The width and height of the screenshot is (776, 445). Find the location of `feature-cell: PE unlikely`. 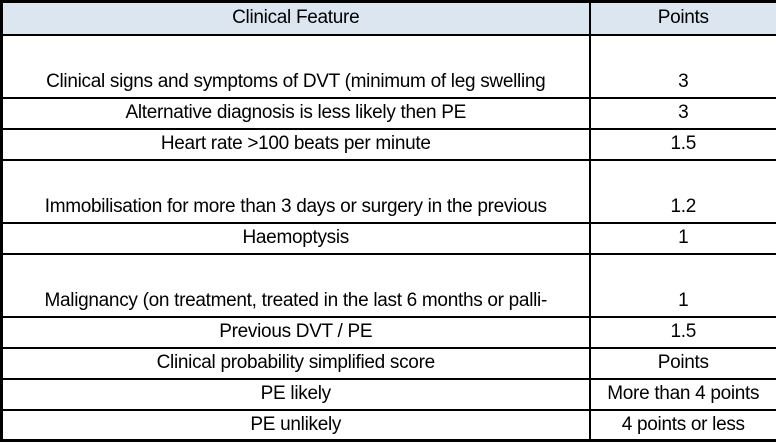

feature-cell: PE unlikely is located at coordinates (295, 425).